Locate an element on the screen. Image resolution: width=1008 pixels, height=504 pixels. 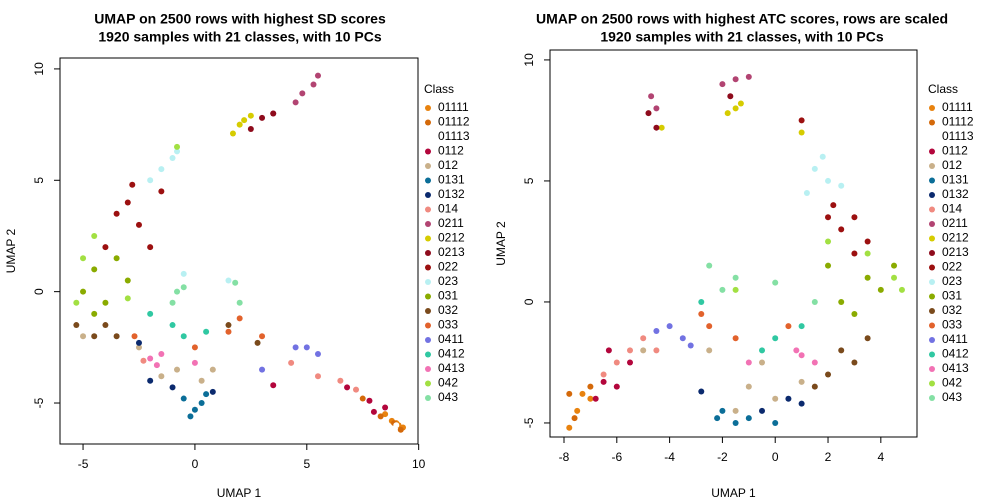
legend-label: 0211 is located at coordinates (451, 223).